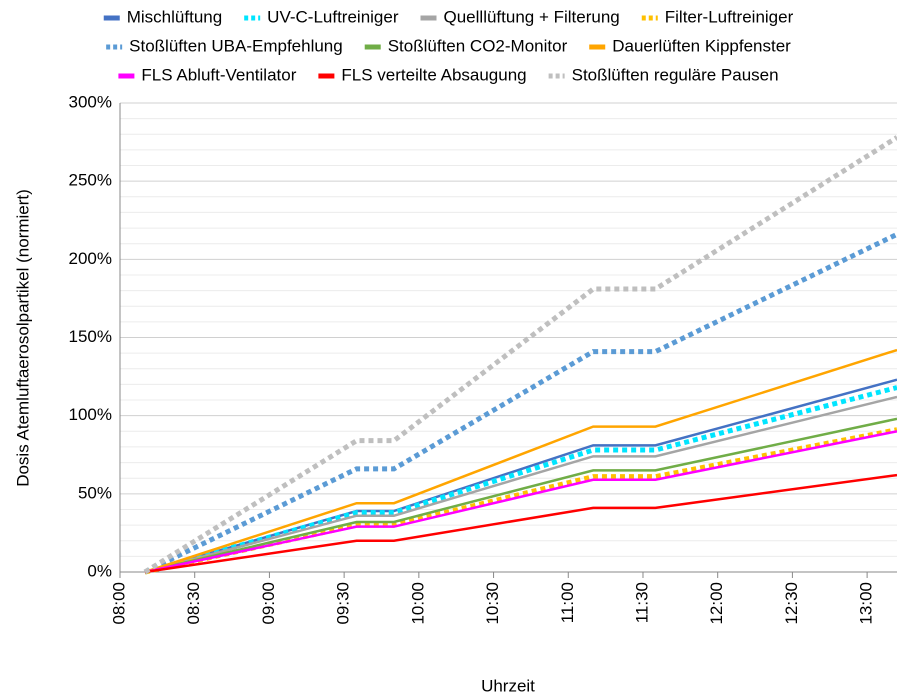 Image resolution: width=897 pixels, height=697 pixels. Describe the element at coordinates (236, 45) in the screenshot. I see `legend-label: Stoßlüften UBA-Empfehlung` at that location.